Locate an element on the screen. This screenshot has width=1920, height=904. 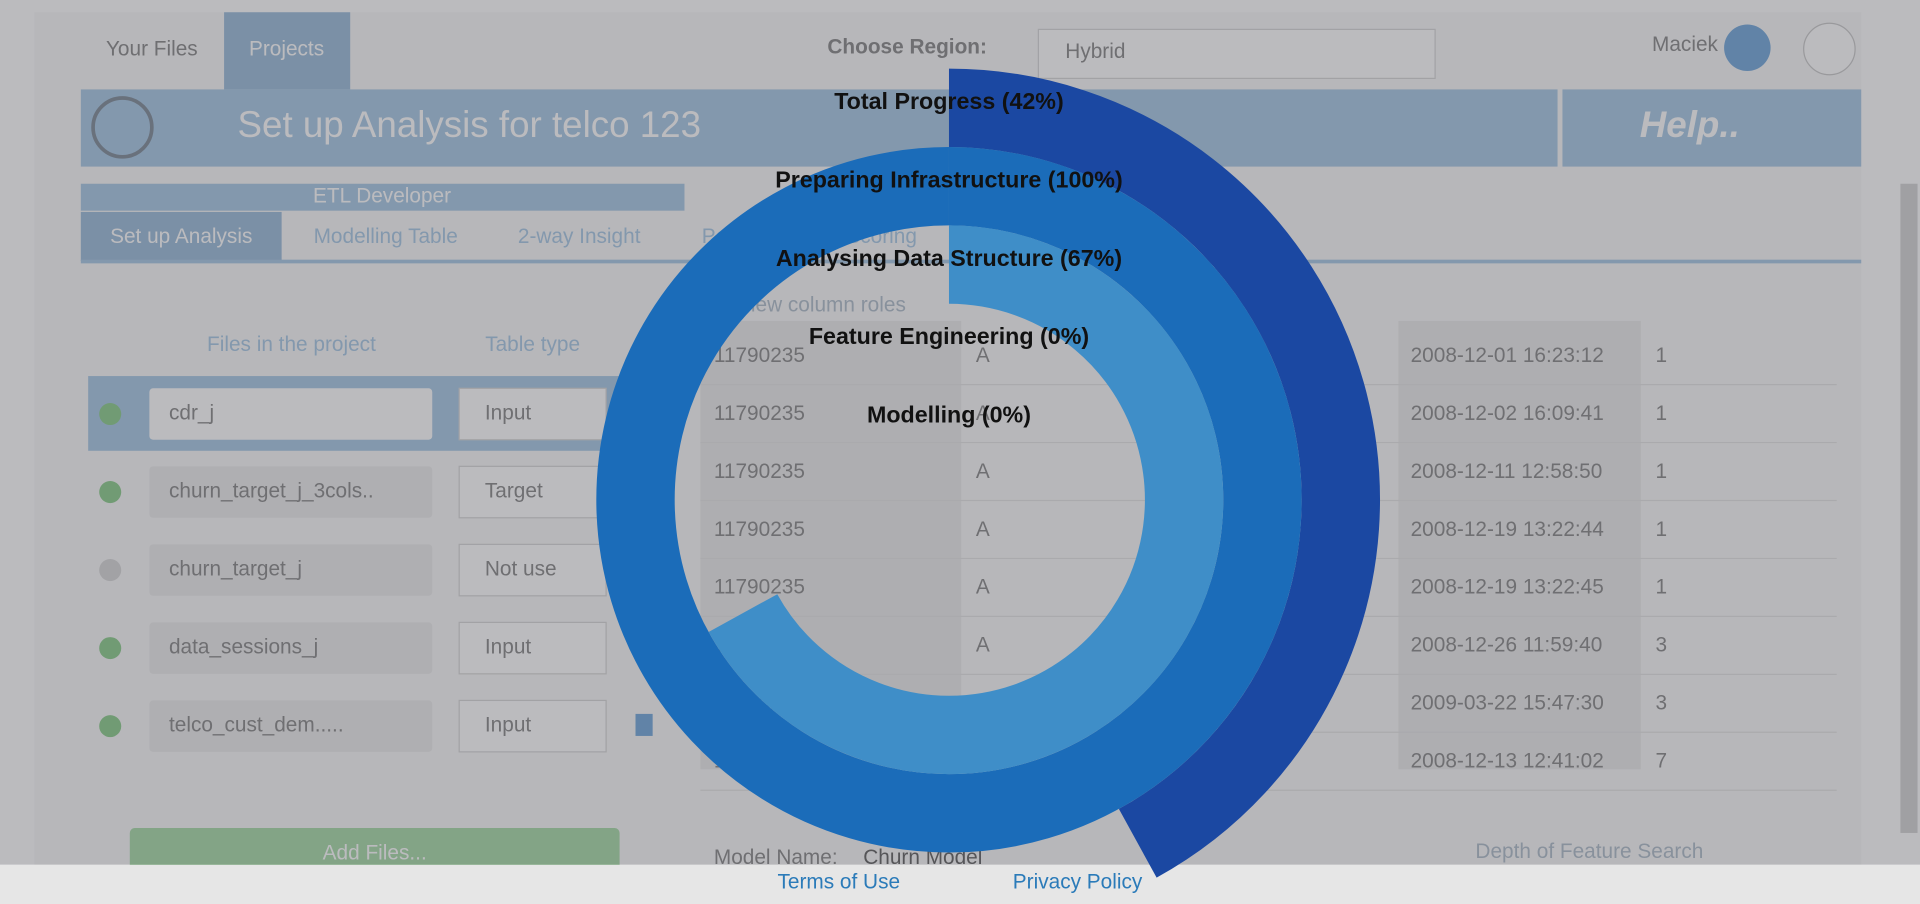
progress-label: Analysing Data Structure (67%) is located at coordinates (949, 258).